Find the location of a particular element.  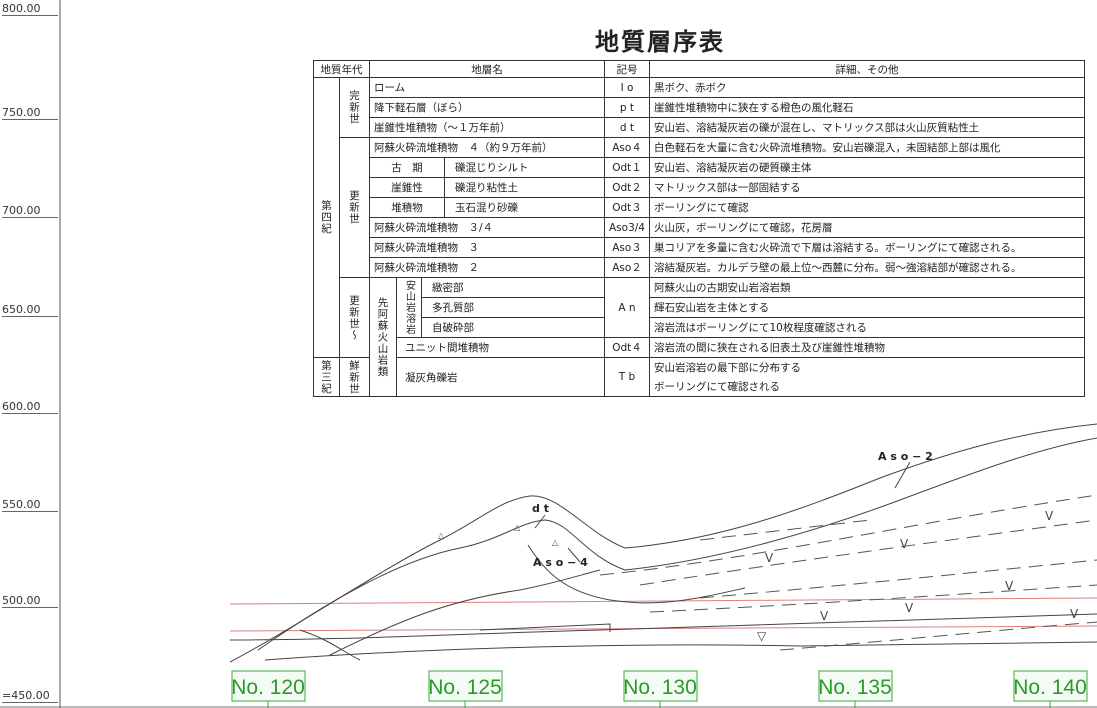

section-labels: d t A s o − 4 A s o − 2 is located at coordinates (732, 509).